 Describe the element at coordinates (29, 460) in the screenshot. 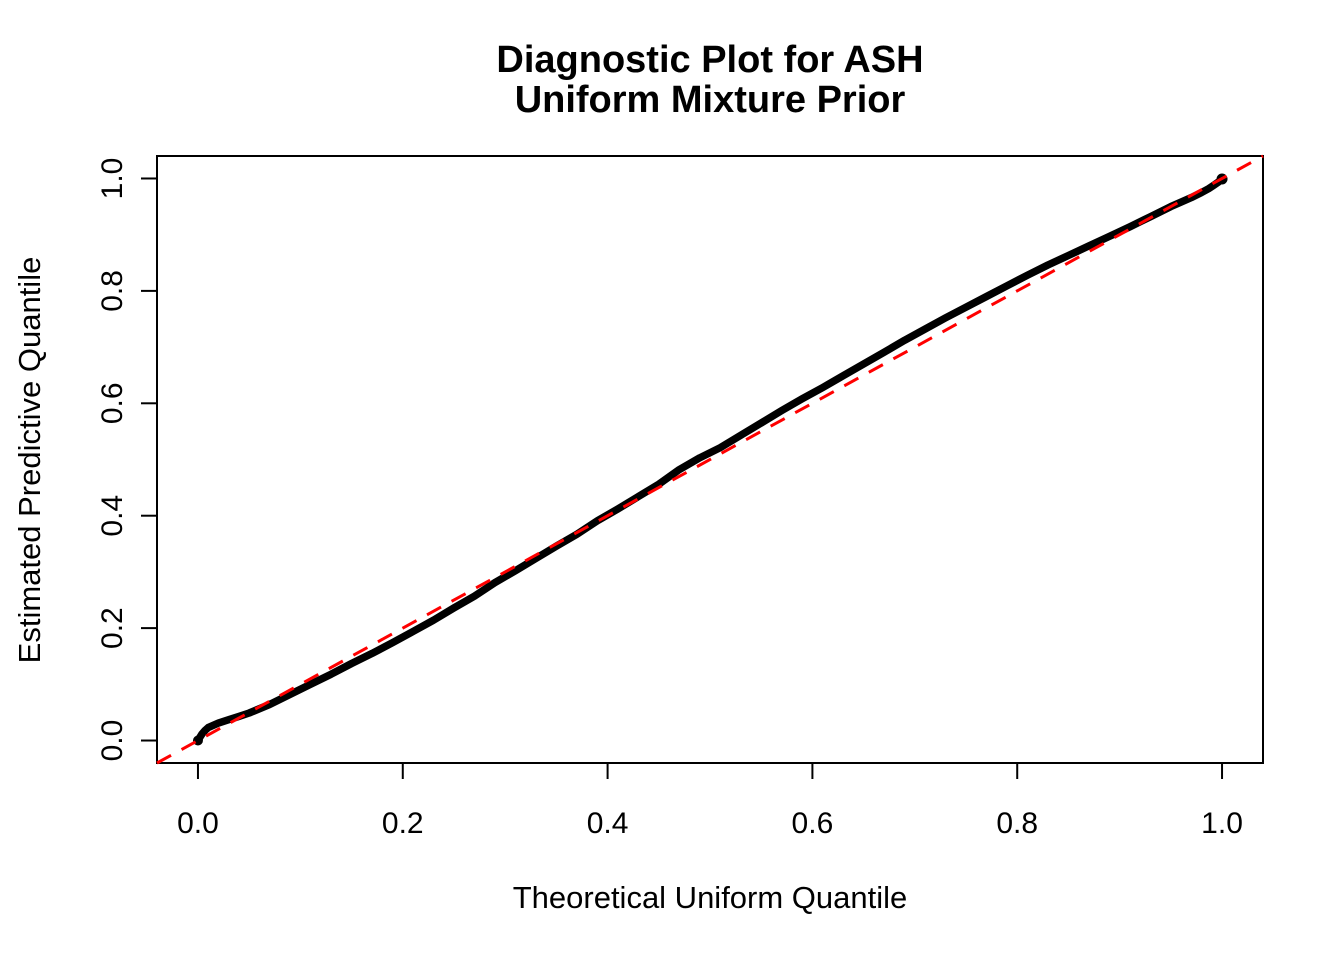

I see `y-axis-label: Estimated Predictive Quantile` at that location.